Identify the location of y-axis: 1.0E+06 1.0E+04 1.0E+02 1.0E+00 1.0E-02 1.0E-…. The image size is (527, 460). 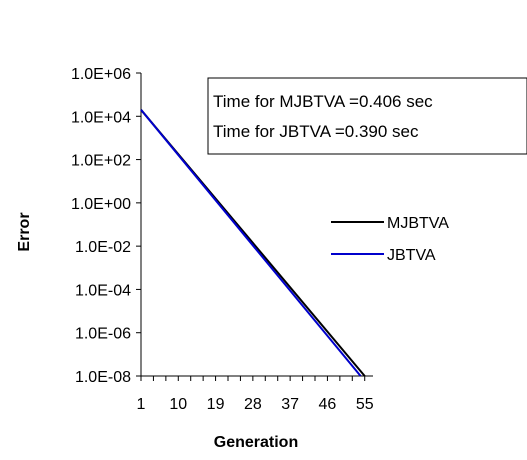
(106, 226).